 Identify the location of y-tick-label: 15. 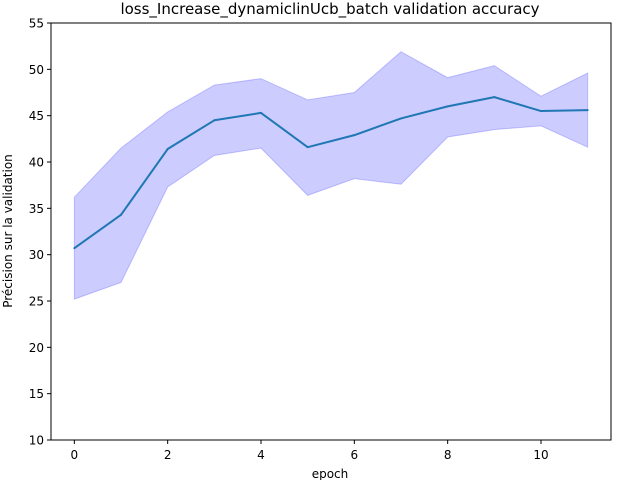
(36, 394).